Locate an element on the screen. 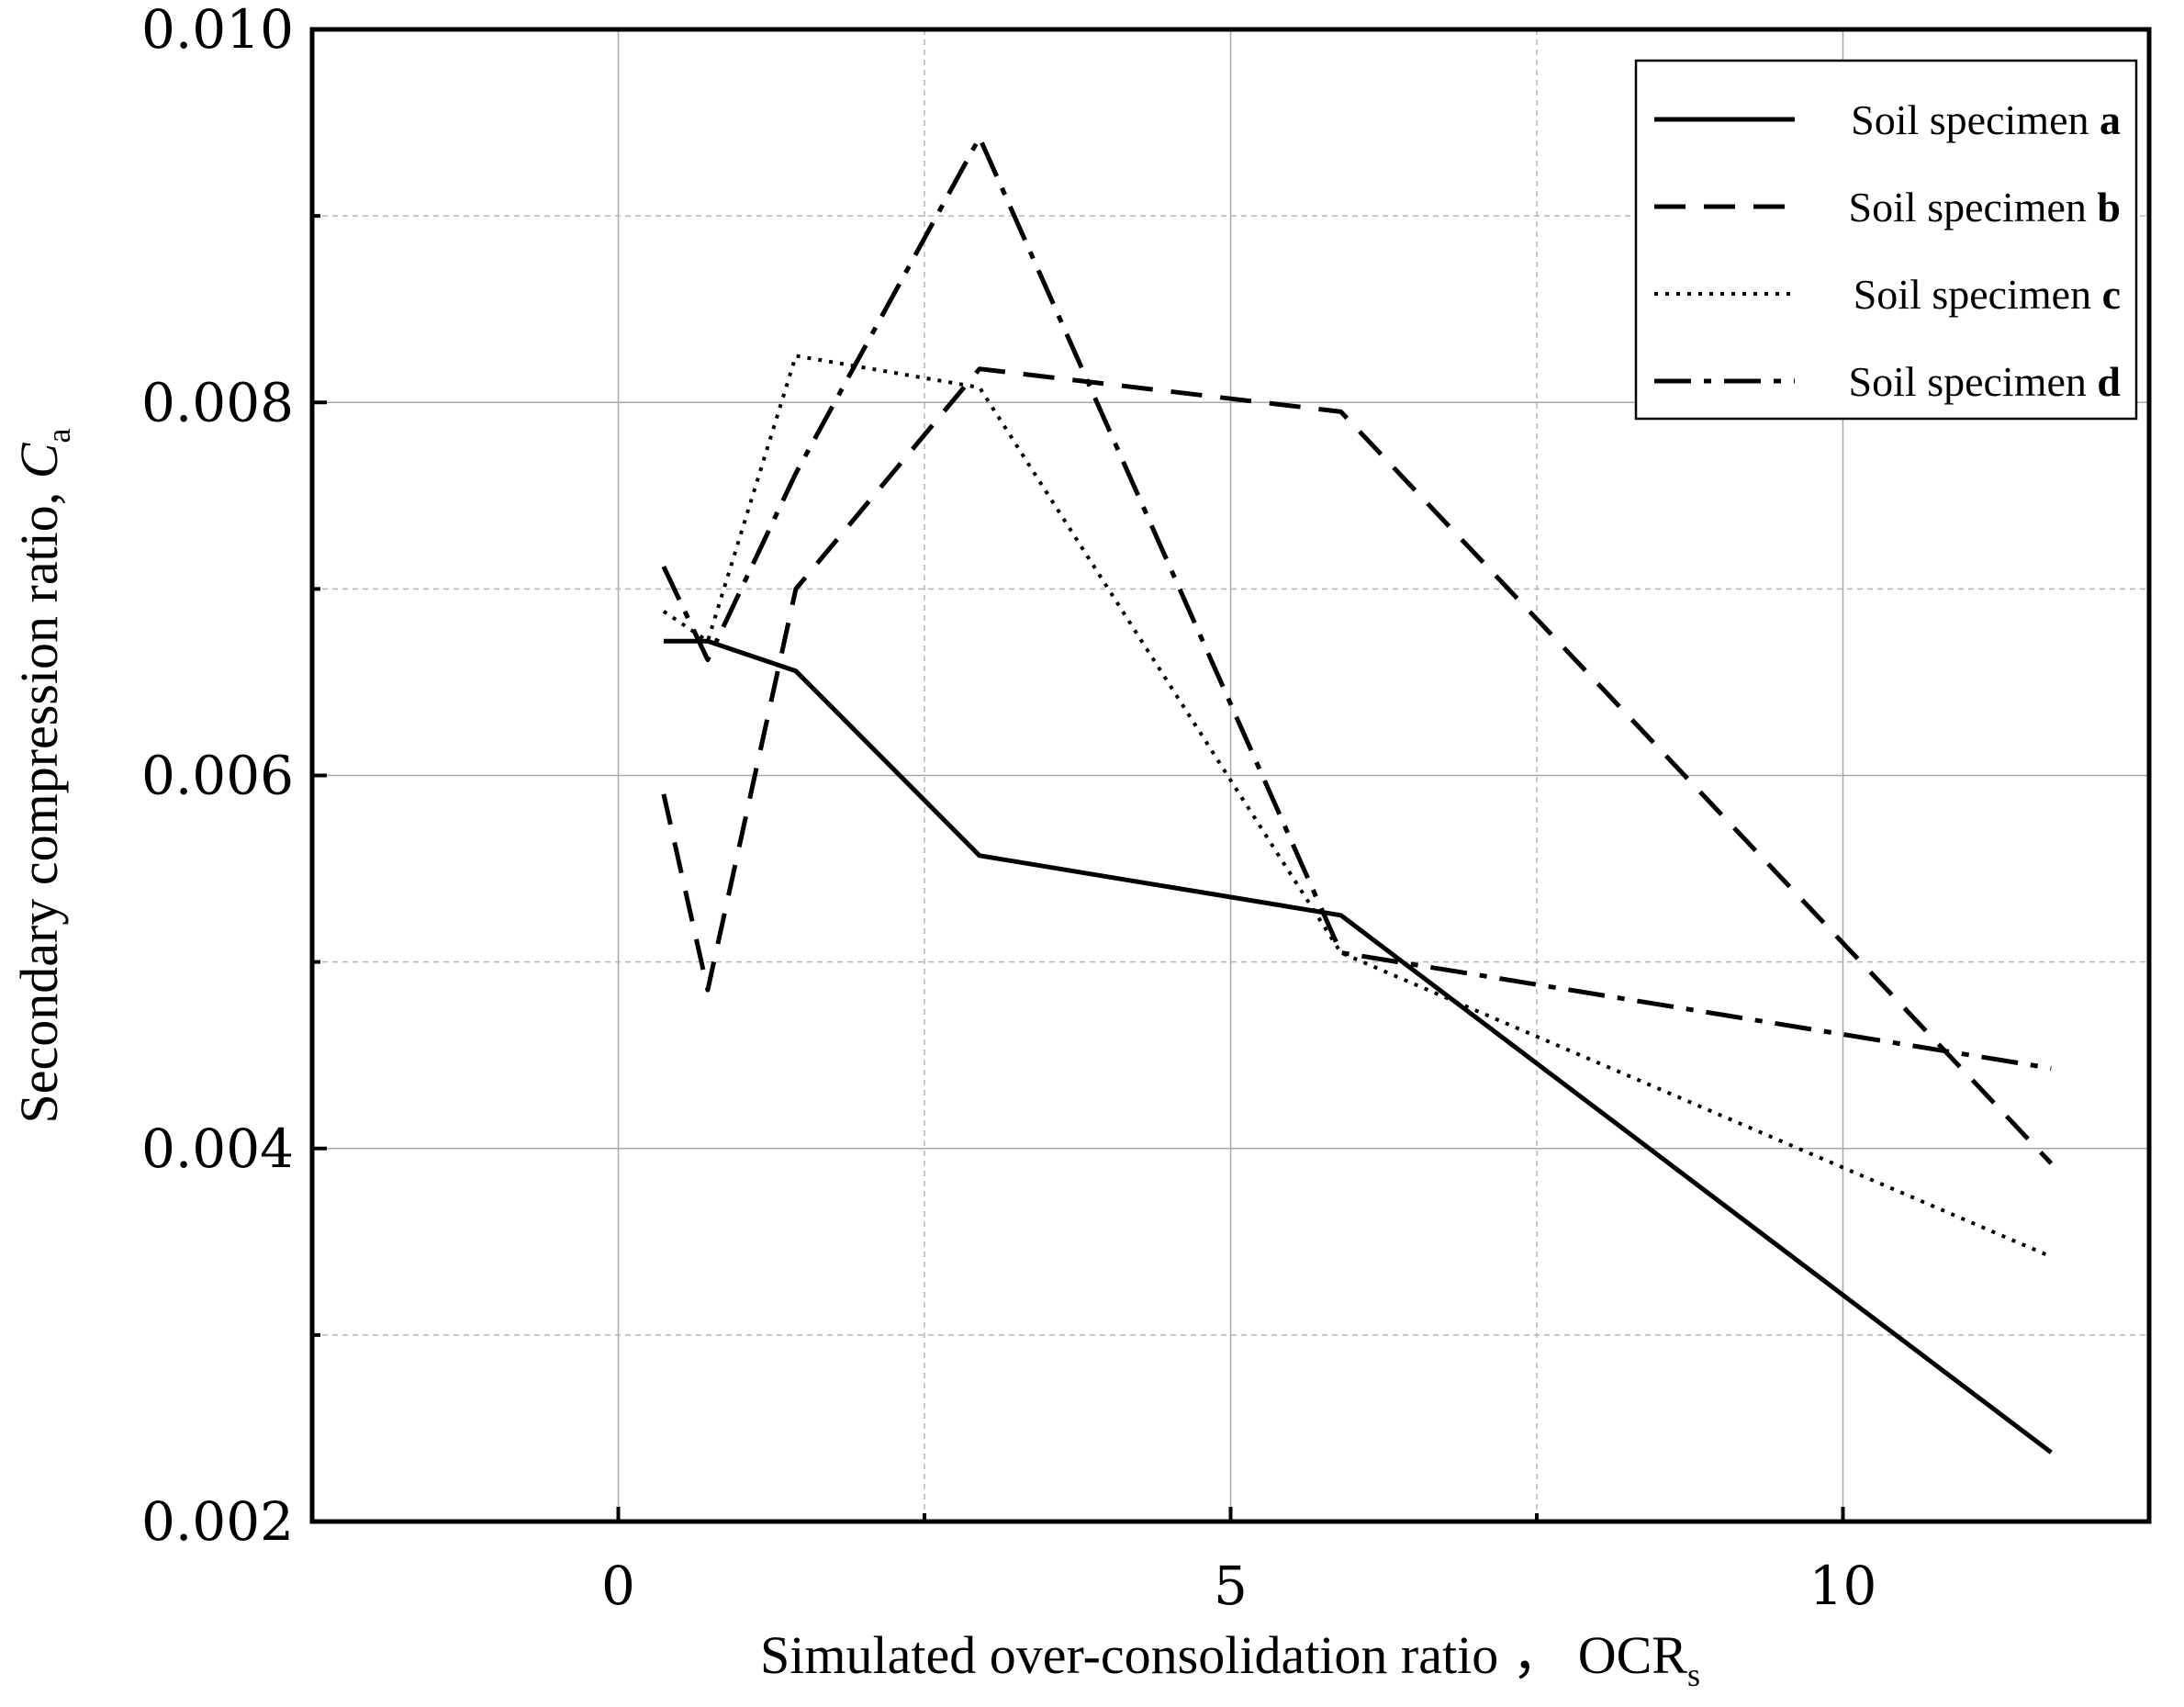 This screenshot has height=1707, width=2184. x-tick-label: 0 is located at coordinates (618, 1586).